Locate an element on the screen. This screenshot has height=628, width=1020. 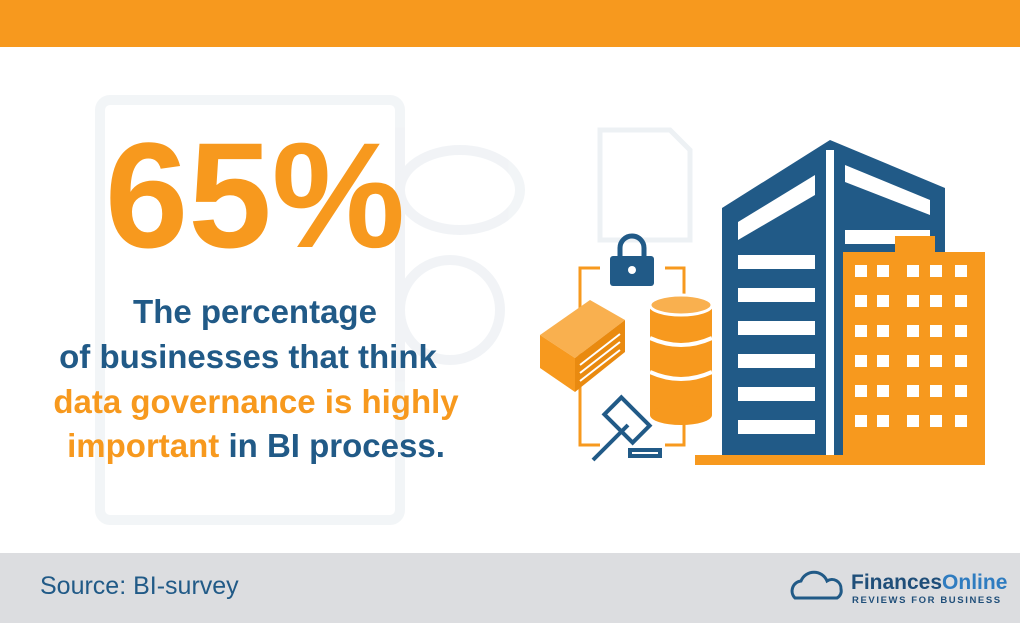
building-windows is located at coordinates (834, 299).